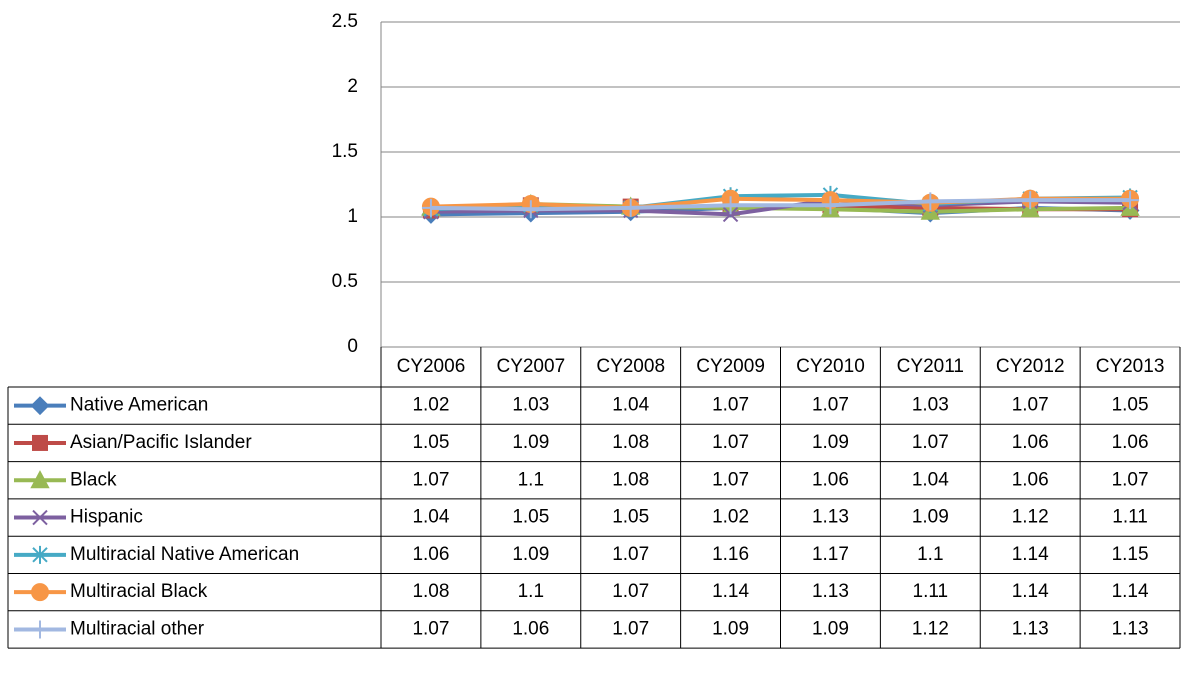 The height and width of the screenshot is (678, 1183). What do you see at coordinates (352, 346) in the screenshot?
I see `y-tick-label: 0` at bounding box center [352, 346].